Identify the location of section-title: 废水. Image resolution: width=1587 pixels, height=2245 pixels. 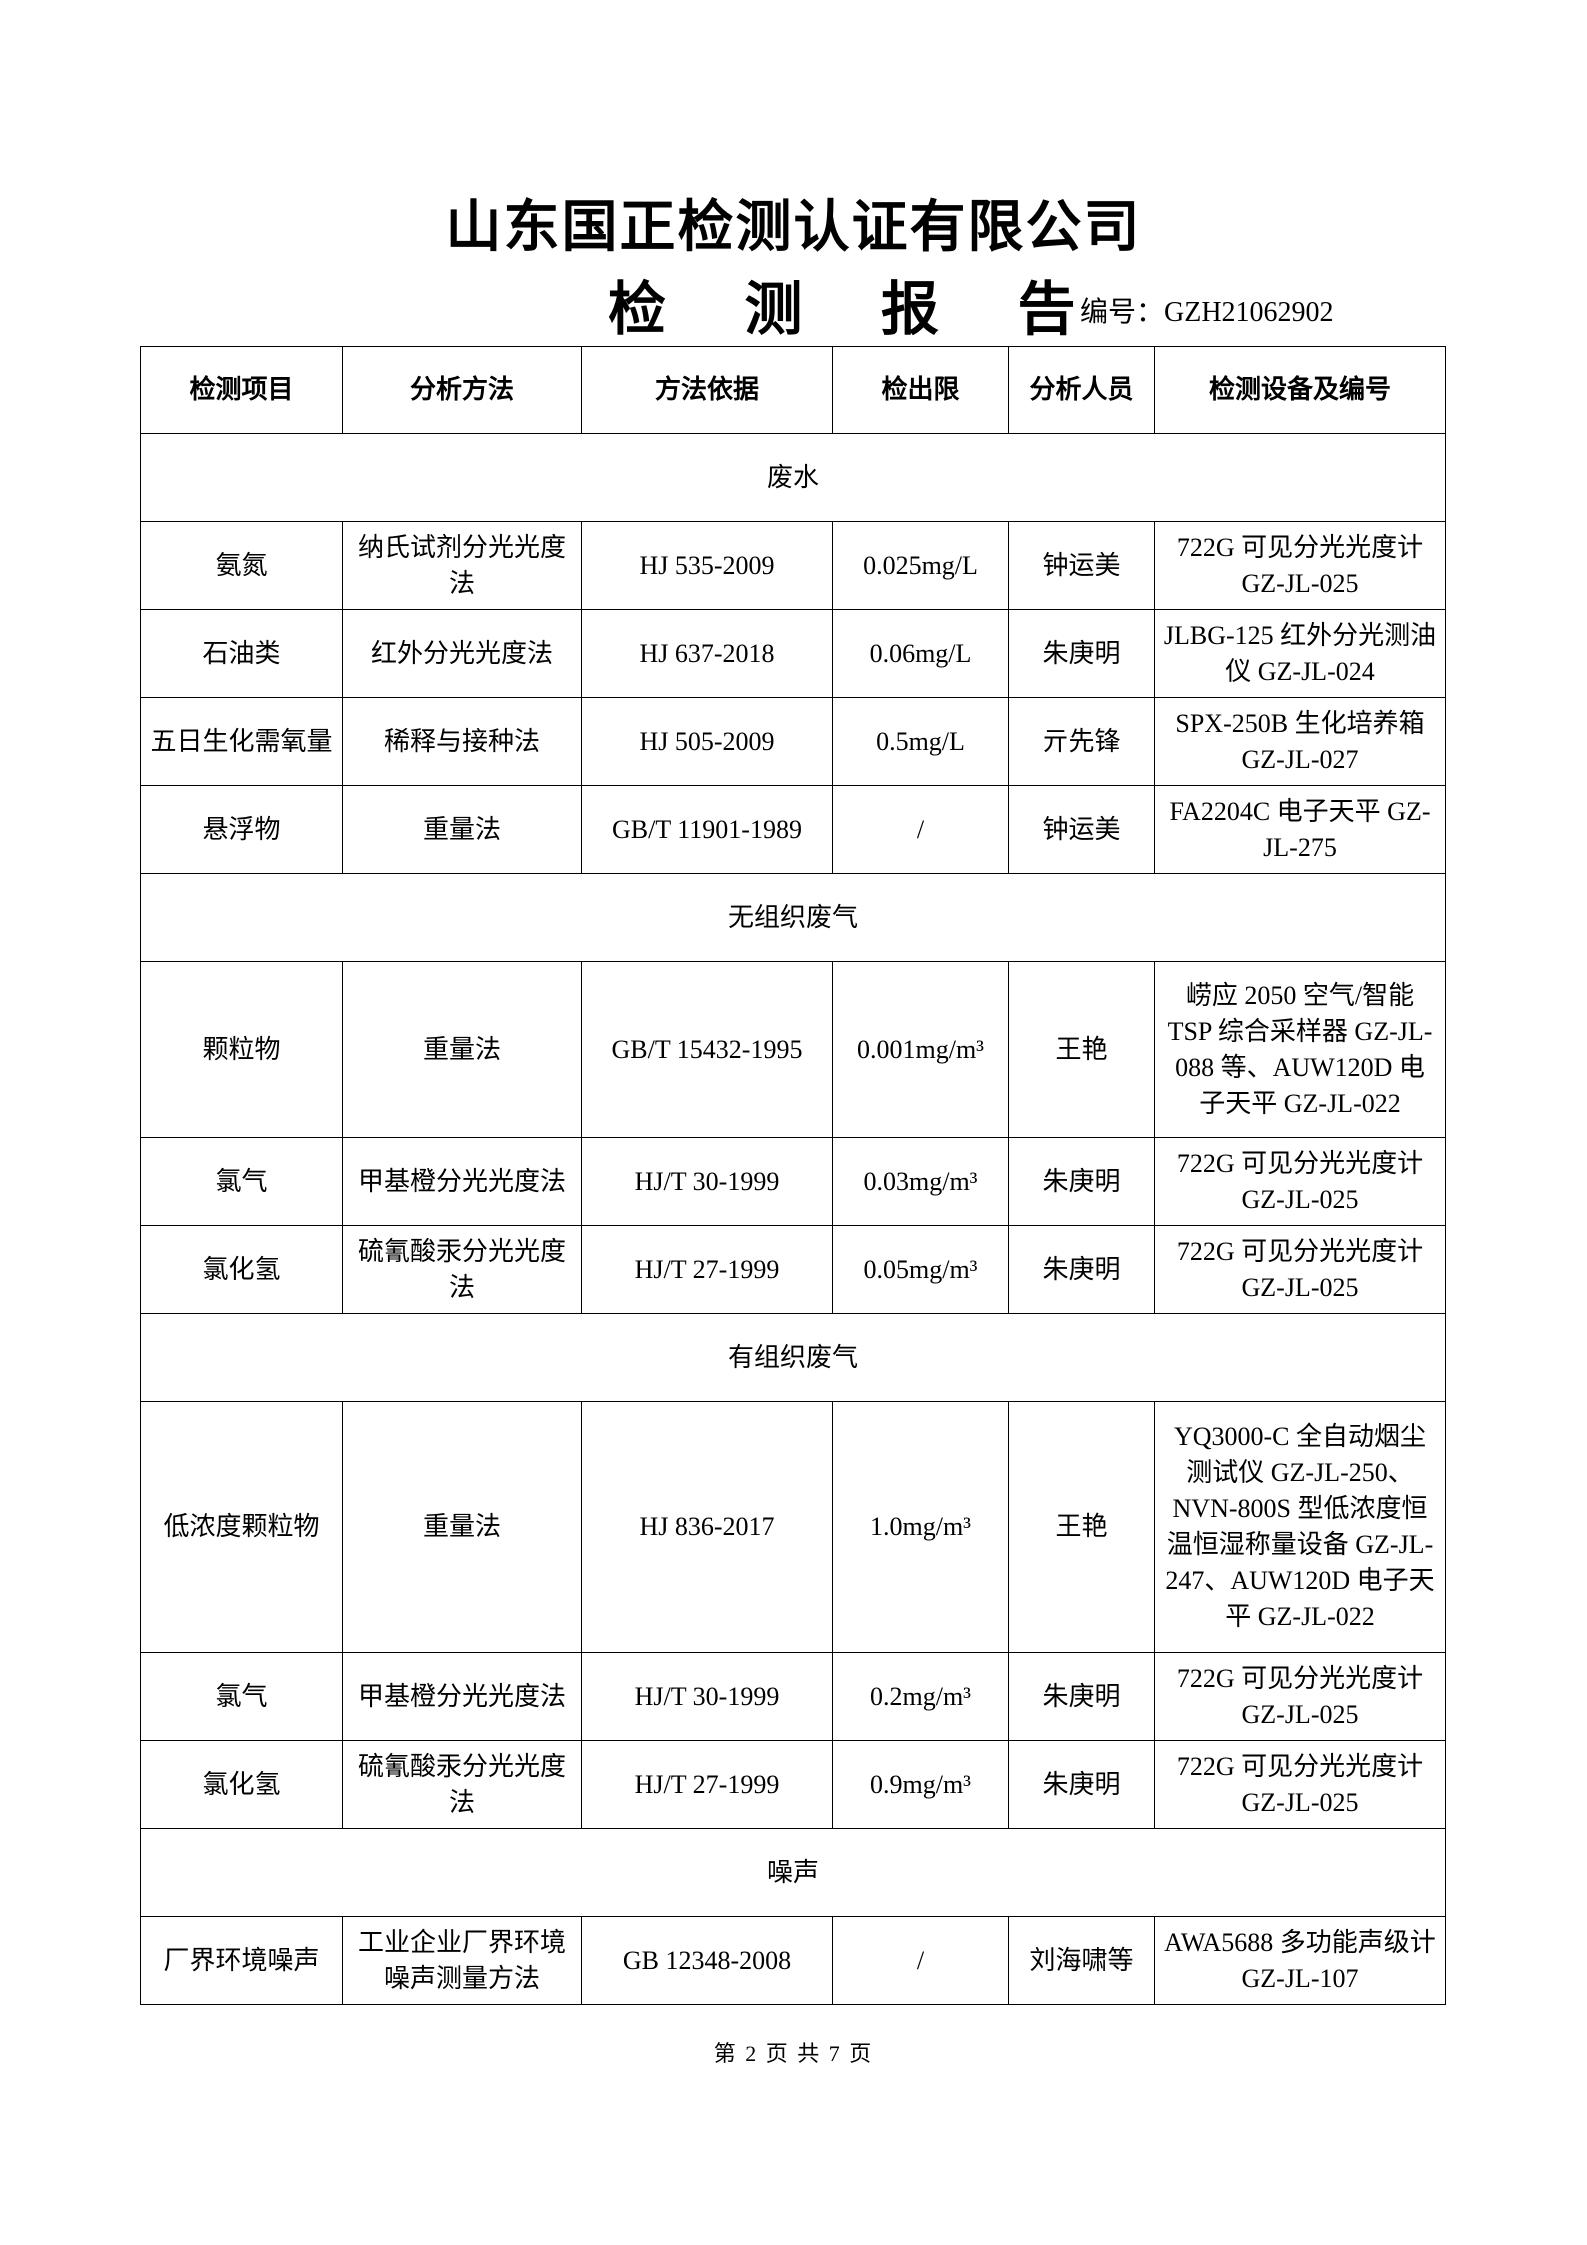
(793, 477).